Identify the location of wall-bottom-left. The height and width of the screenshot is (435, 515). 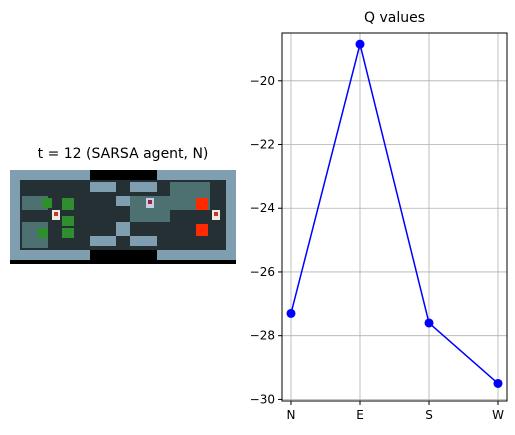
(50, 255).